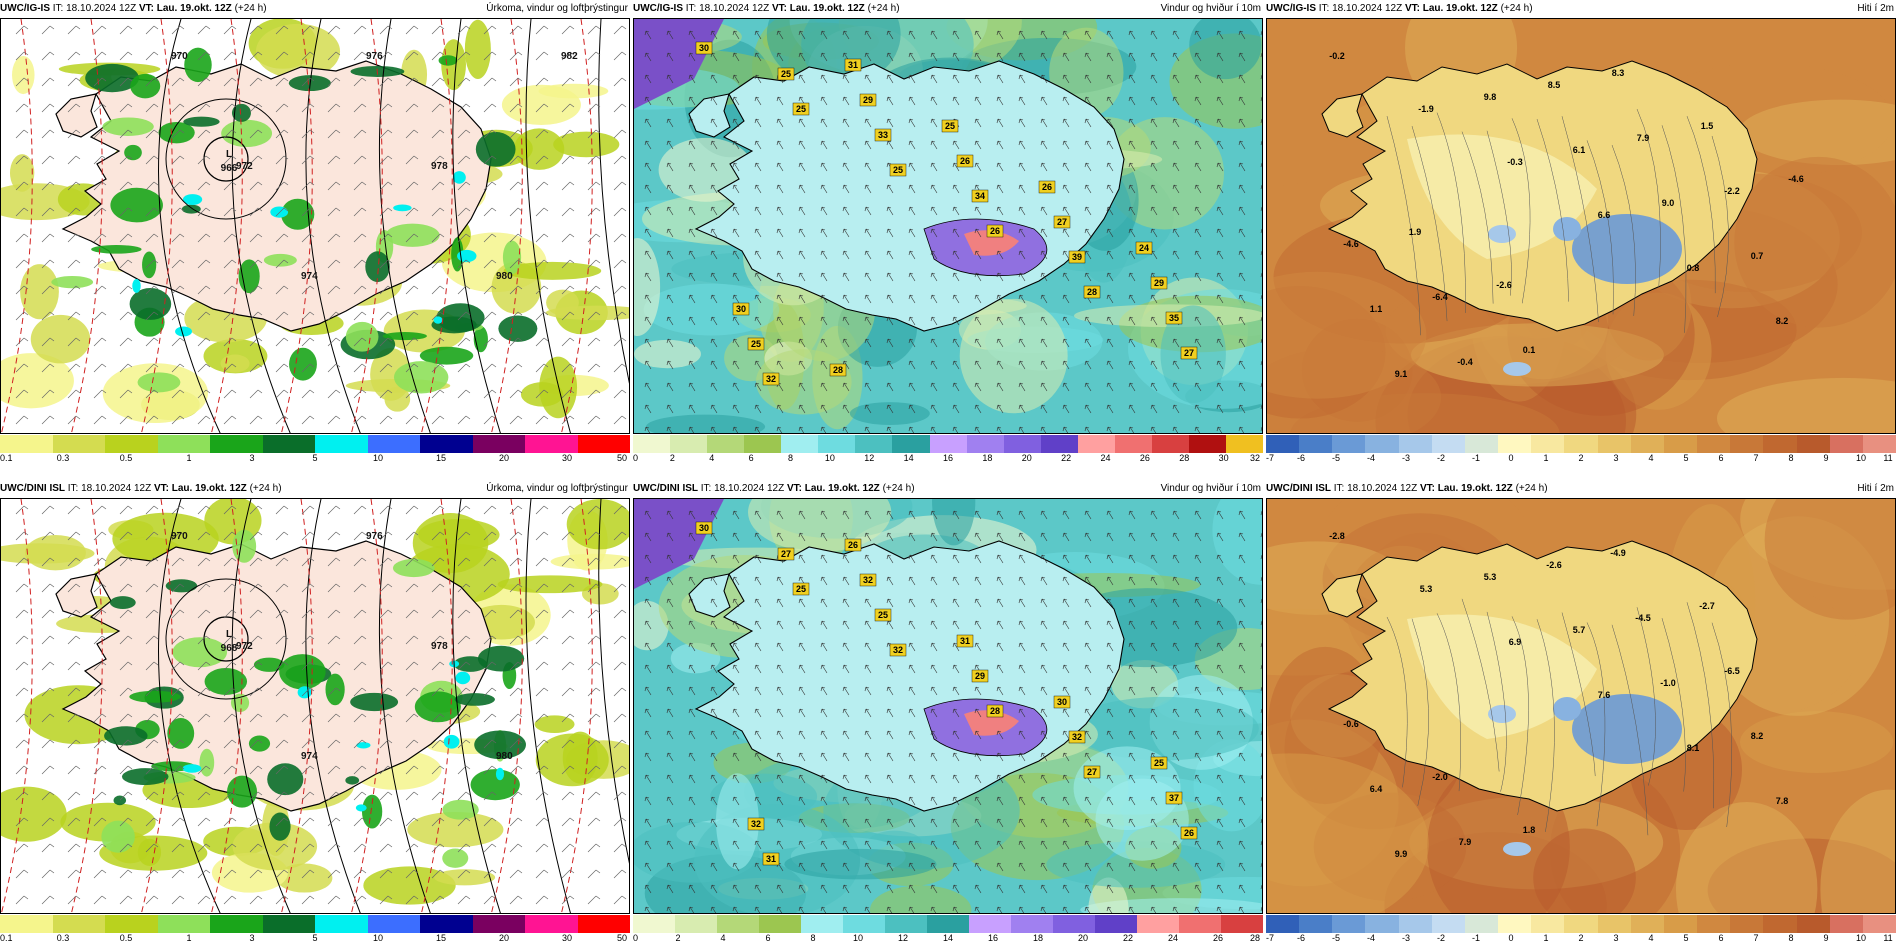 Image resolution: width=1900 pixels, height=950 pixels. What do you see at coordinates (838, 370) in the screenshot?
I see `gust-label-box` at bounding box center [838, 370].